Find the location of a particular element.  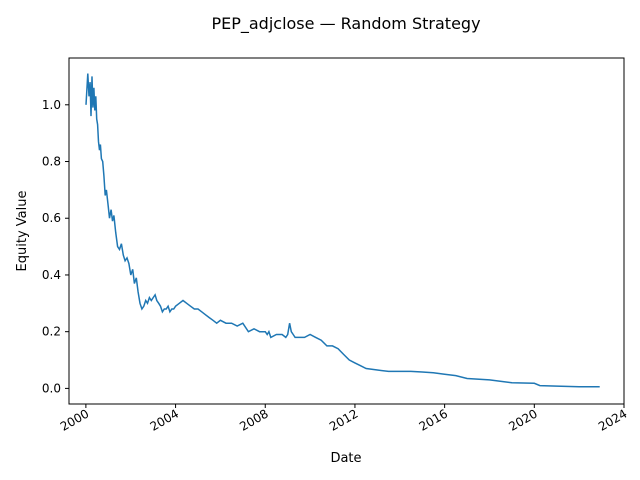

y-tick-label: 1.0 is located at coordinates (51, 105).